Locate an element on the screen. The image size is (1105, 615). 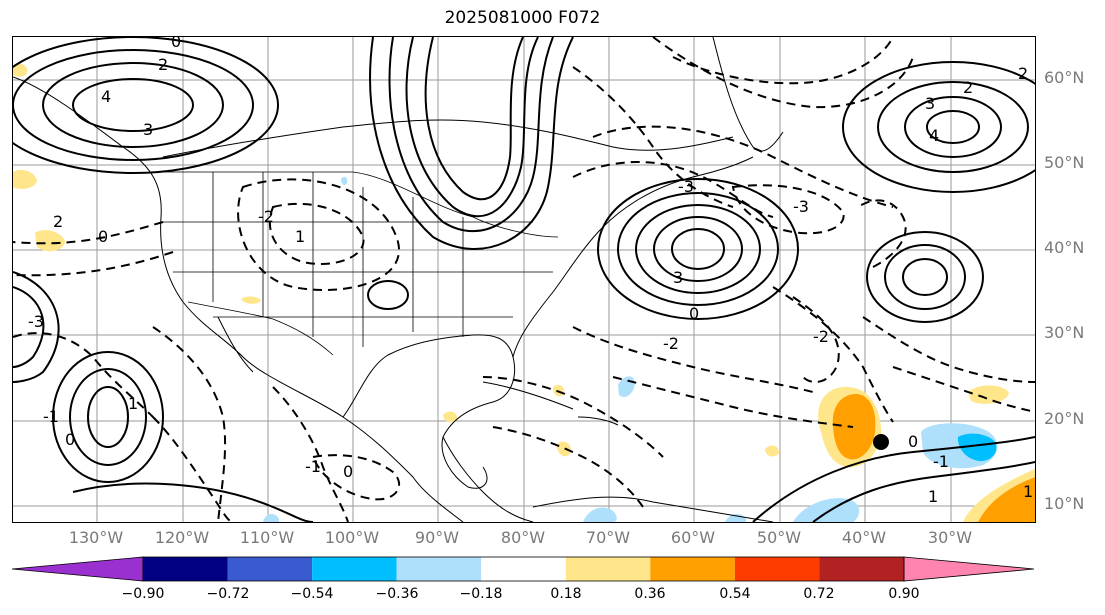
colorbar-tick-label: 0.18 is located at coordinates (566, 594).